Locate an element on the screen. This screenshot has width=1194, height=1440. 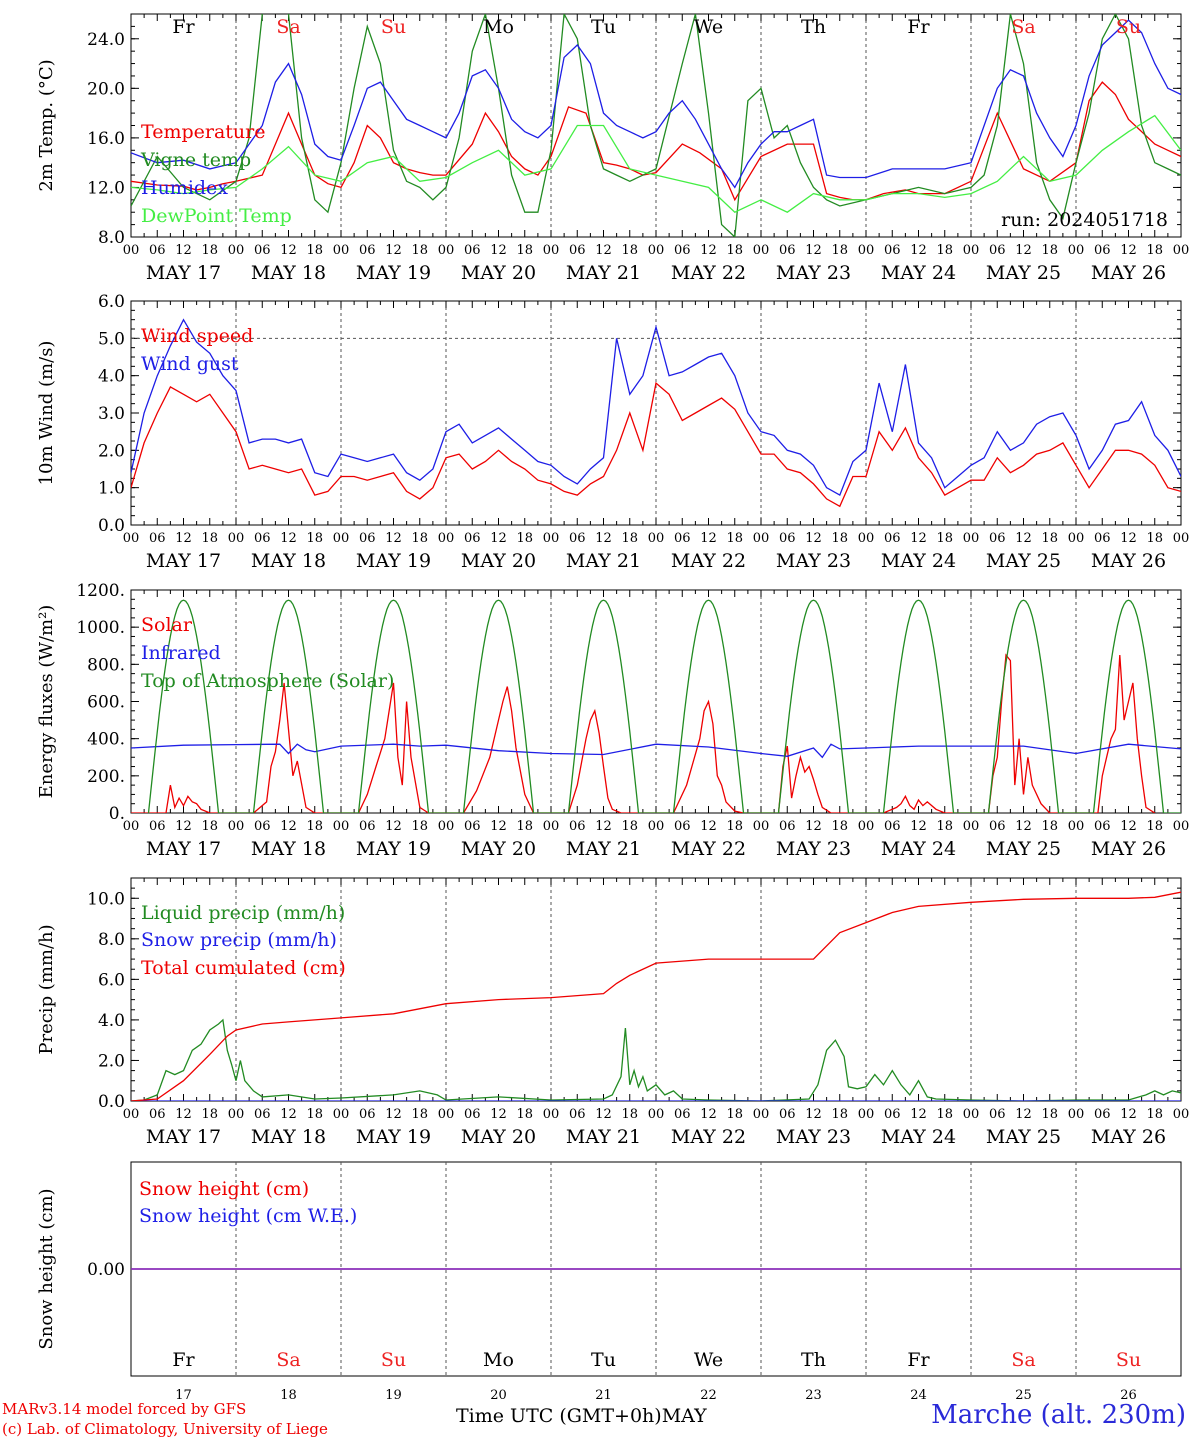
y-axis-label: Snow height (cm) is located at coordinates (46, 1268).